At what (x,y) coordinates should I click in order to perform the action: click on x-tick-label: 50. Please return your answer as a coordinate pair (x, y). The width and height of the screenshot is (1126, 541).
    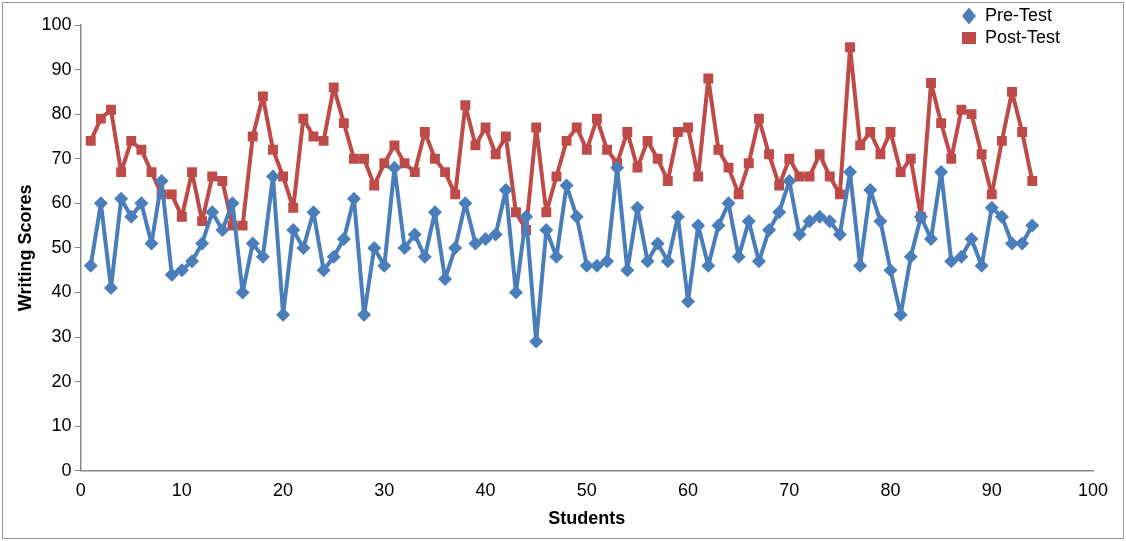
    Looking at the image, I should click on (586, 489).